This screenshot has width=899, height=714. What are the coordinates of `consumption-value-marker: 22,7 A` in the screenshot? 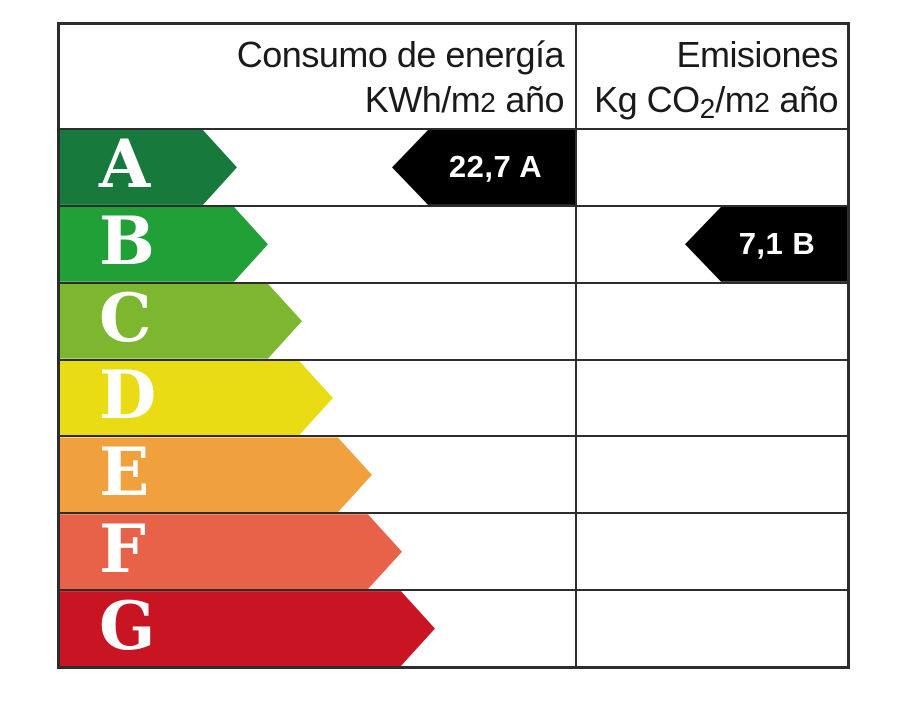 It's located at (484, 167).